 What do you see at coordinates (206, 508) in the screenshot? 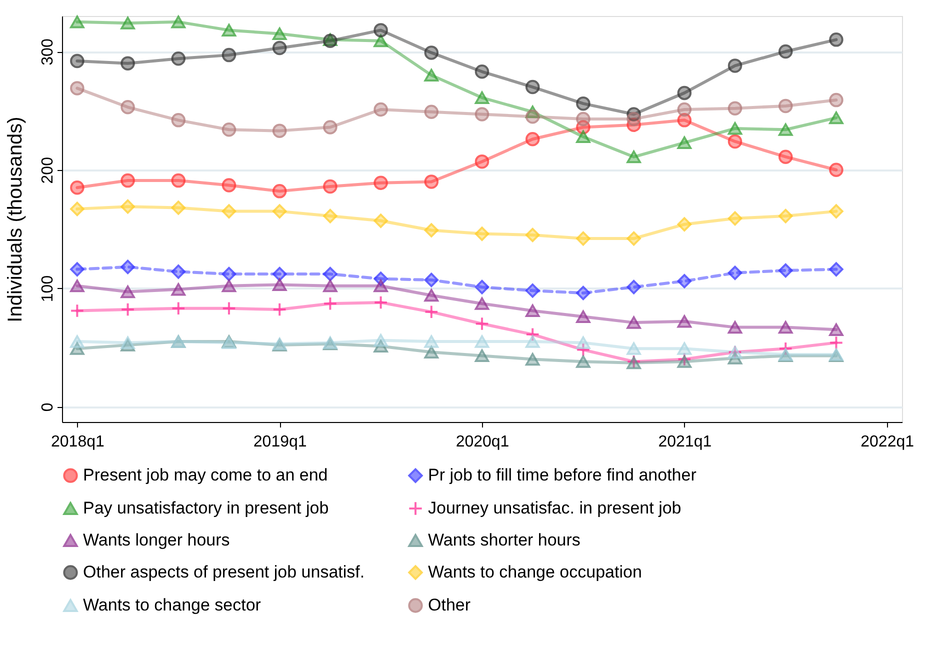
I see `legend-label: Pay unsatisfactory in present job` at bounding box center [206, 508].